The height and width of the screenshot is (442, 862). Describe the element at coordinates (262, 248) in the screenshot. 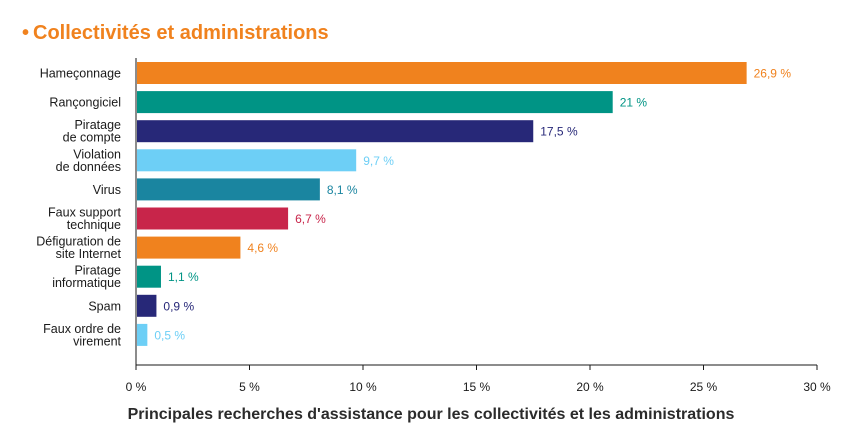

I see `data-label: 4,6 %` at that location.